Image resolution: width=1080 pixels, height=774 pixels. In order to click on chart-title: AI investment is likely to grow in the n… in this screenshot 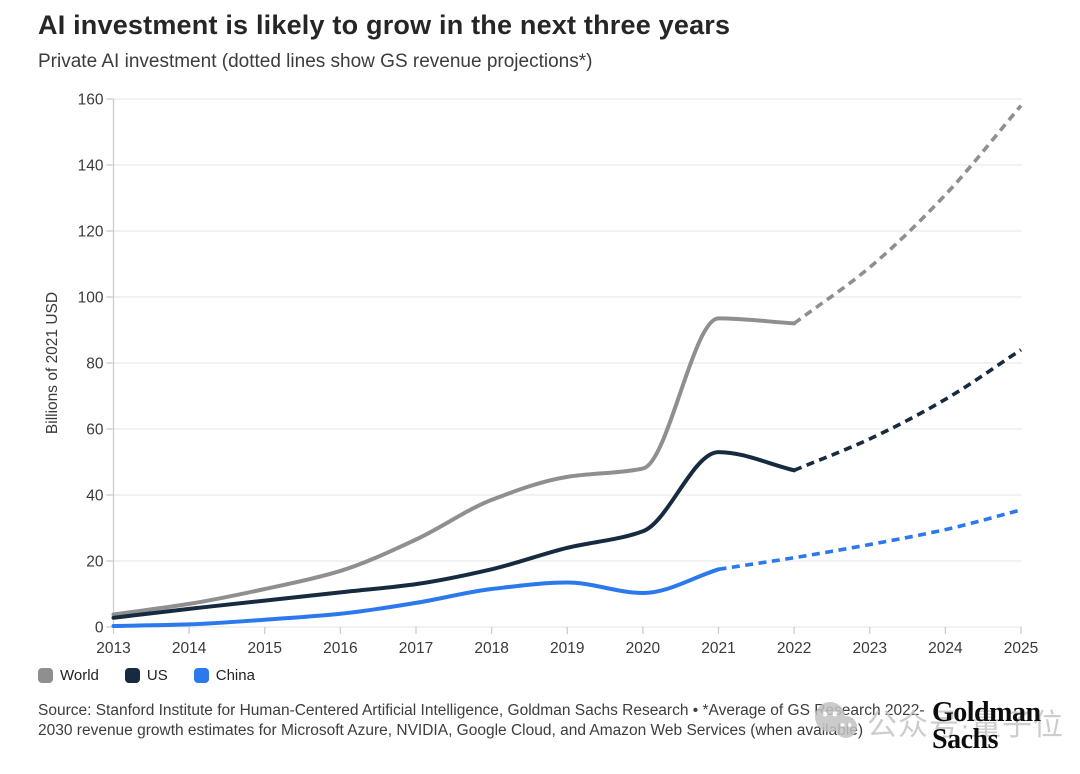, I will do `click(384, 25)`.